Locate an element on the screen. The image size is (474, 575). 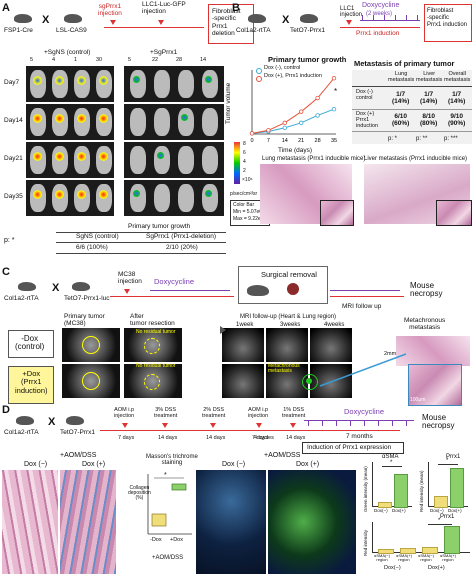
colorbar-unit: p/sec/cm²/sr is located at coordinates (244, 194).